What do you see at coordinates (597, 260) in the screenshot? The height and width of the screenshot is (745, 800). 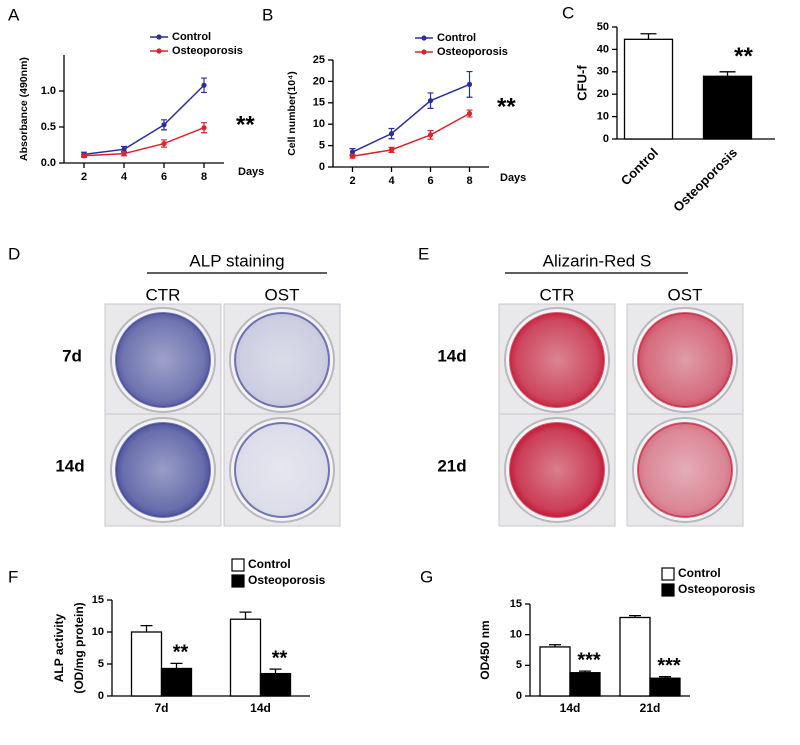 I see `panel-title: Alizarin-Red S` at bounding box center [597, 260].